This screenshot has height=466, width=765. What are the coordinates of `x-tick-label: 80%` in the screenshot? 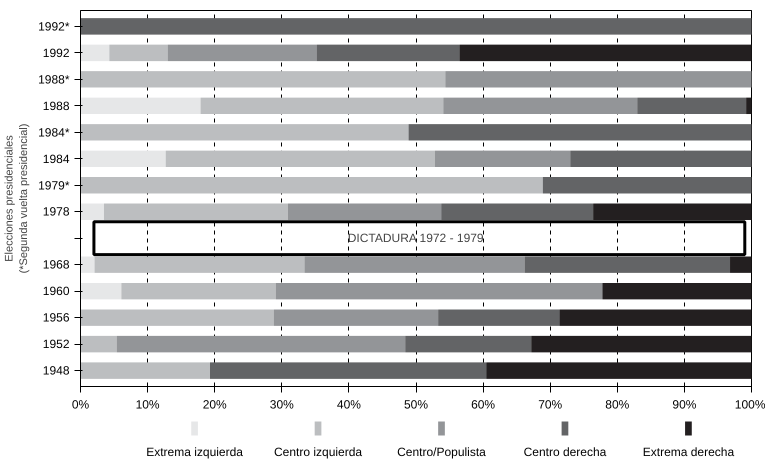 It's located at (617, 405).